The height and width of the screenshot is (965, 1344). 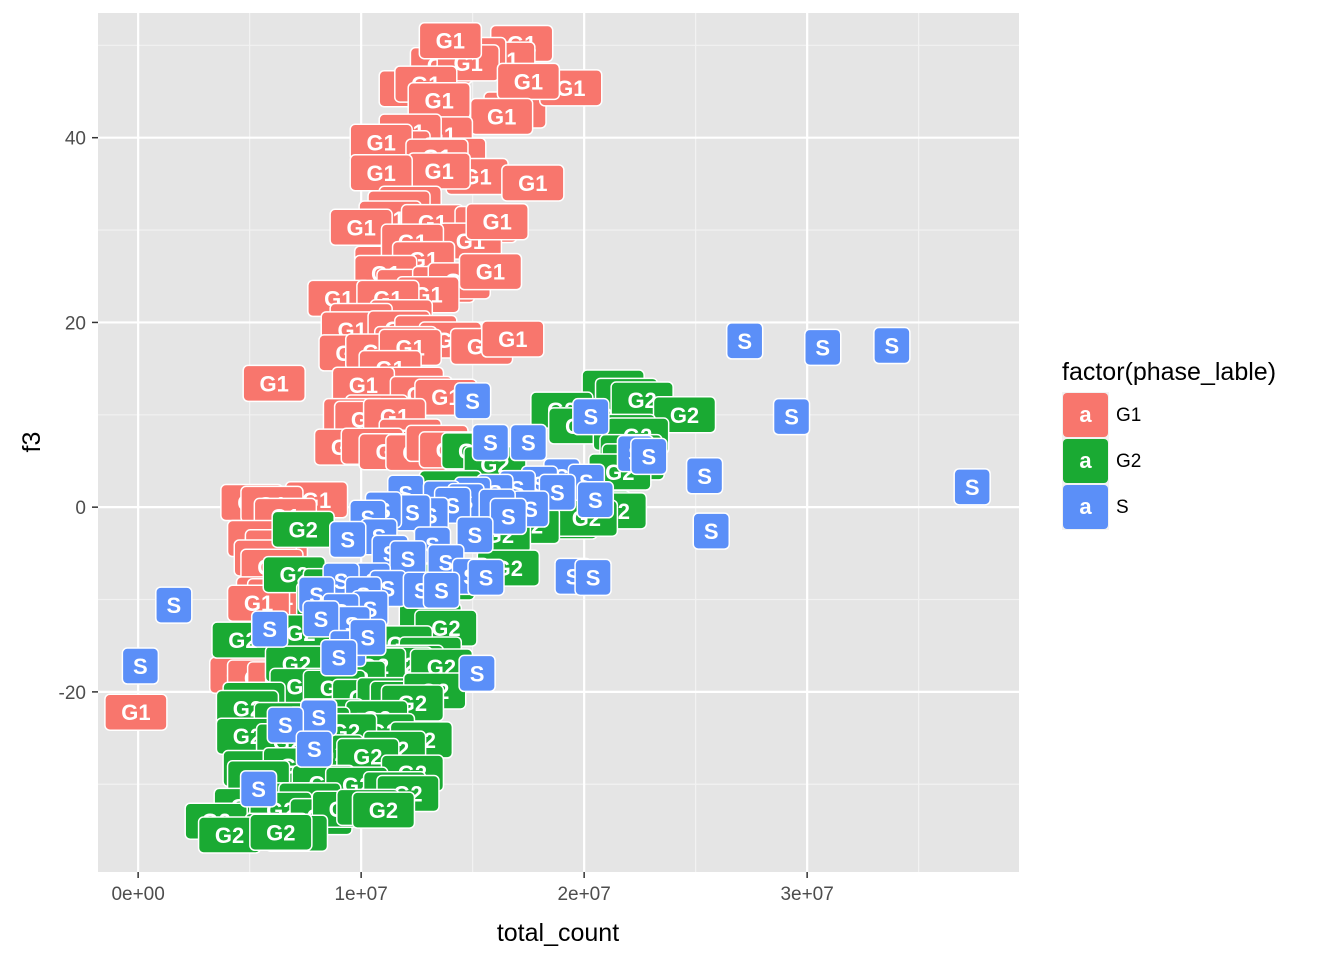 What do you see at coordinates (558, 933) in the screenshot?
I see `x-axis-title: total_count` at bounding box center [558, 933].